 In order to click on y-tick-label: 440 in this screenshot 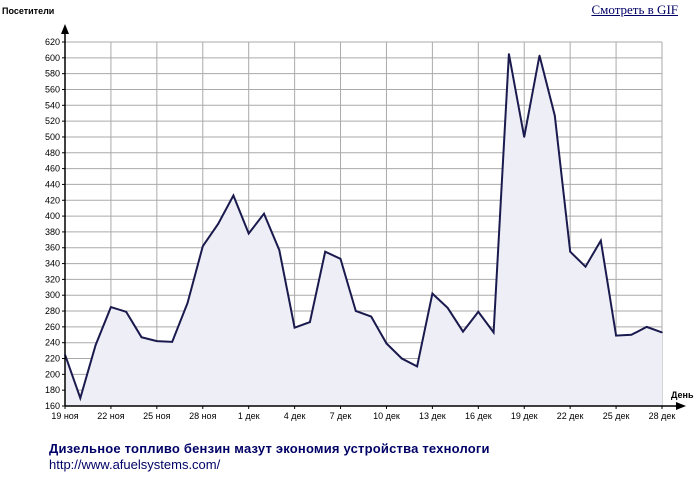, I will do `click(52, 184)`.